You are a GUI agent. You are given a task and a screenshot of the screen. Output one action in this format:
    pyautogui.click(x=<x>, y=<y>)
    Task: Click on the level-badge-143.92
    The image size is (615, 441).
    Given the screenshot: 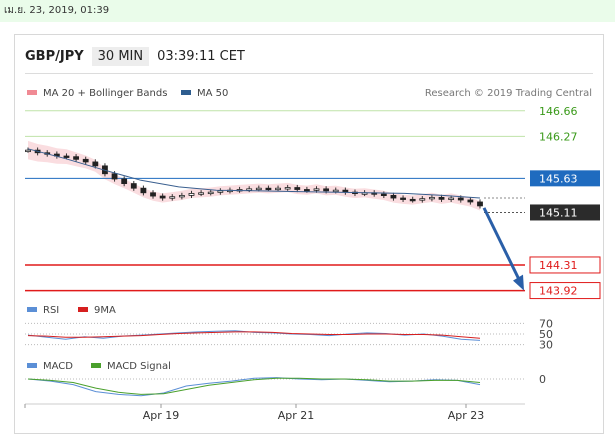 What is the action you would take?
    pyautogui.click(x=565, y=291)
    